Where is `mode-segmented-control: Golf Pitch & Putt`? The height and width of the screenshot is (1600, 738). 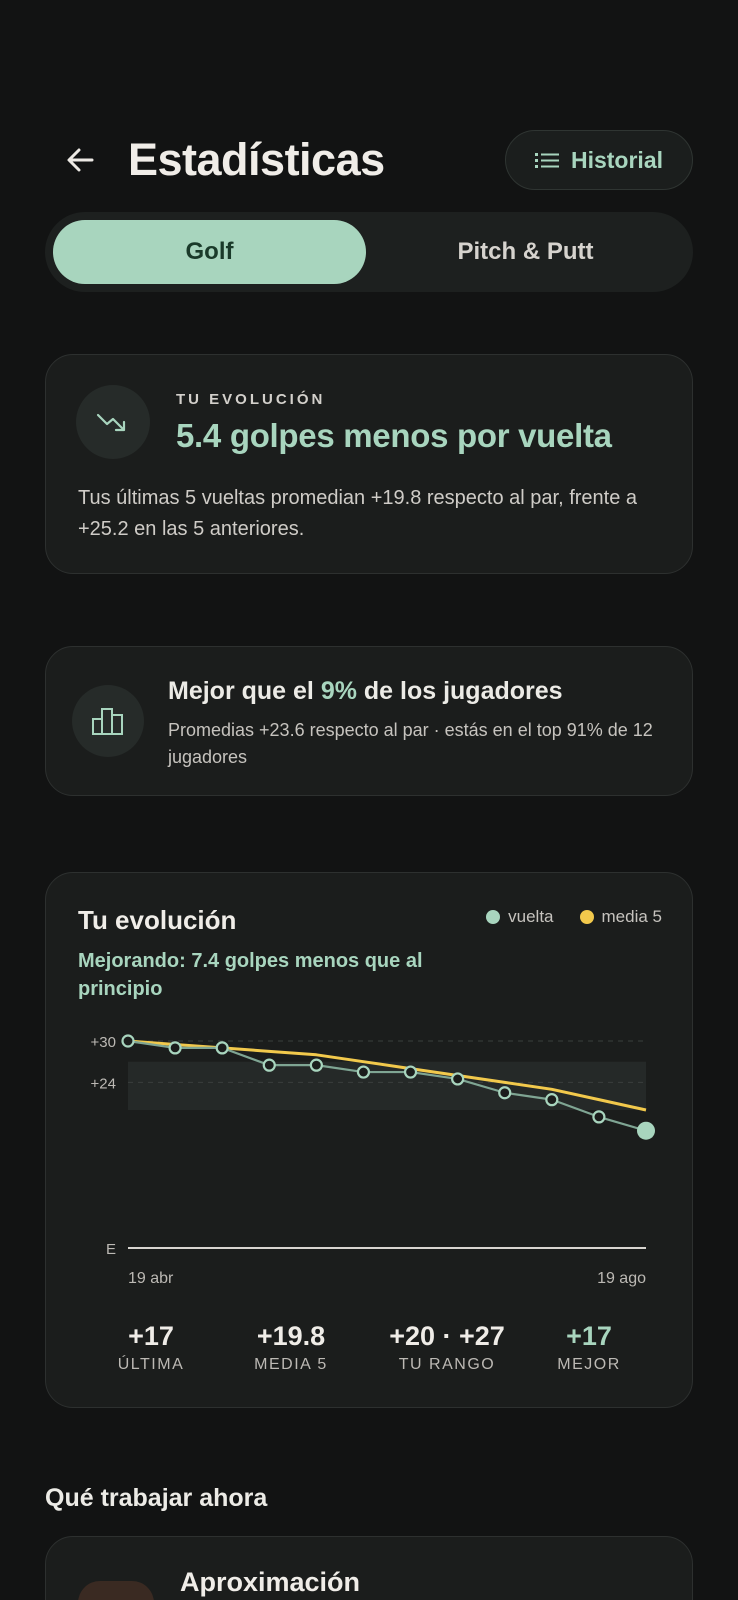
mode-segmented-control: Golf Pitch & Putt is located at coordinates (369, 252).